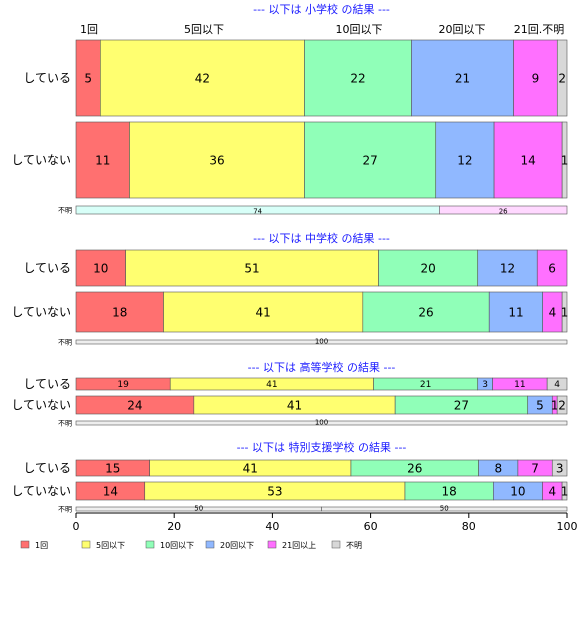 This screenshot has width=580, height=636. I want to click on legend-label: 不明, so click(354, 545).